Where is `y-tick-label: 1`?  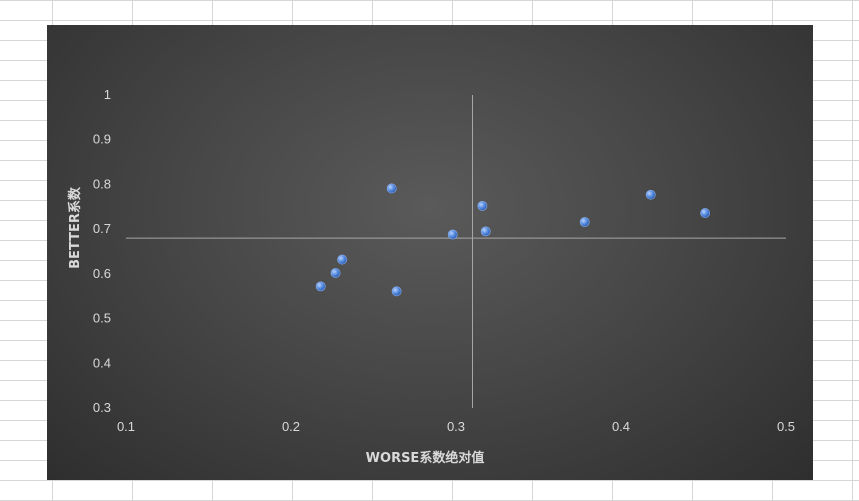 y-tick-label: 1 is located at coordinates (107, 94).